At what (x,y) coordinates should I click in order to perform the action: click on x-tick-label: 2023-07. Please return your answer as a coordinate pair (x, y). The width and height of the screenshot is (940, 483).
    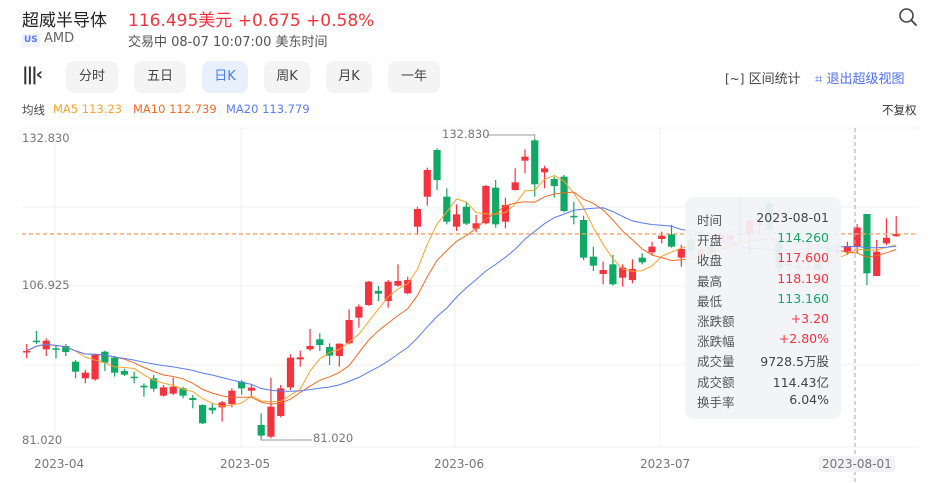
    Looking at the image, I should click on (665, 464).